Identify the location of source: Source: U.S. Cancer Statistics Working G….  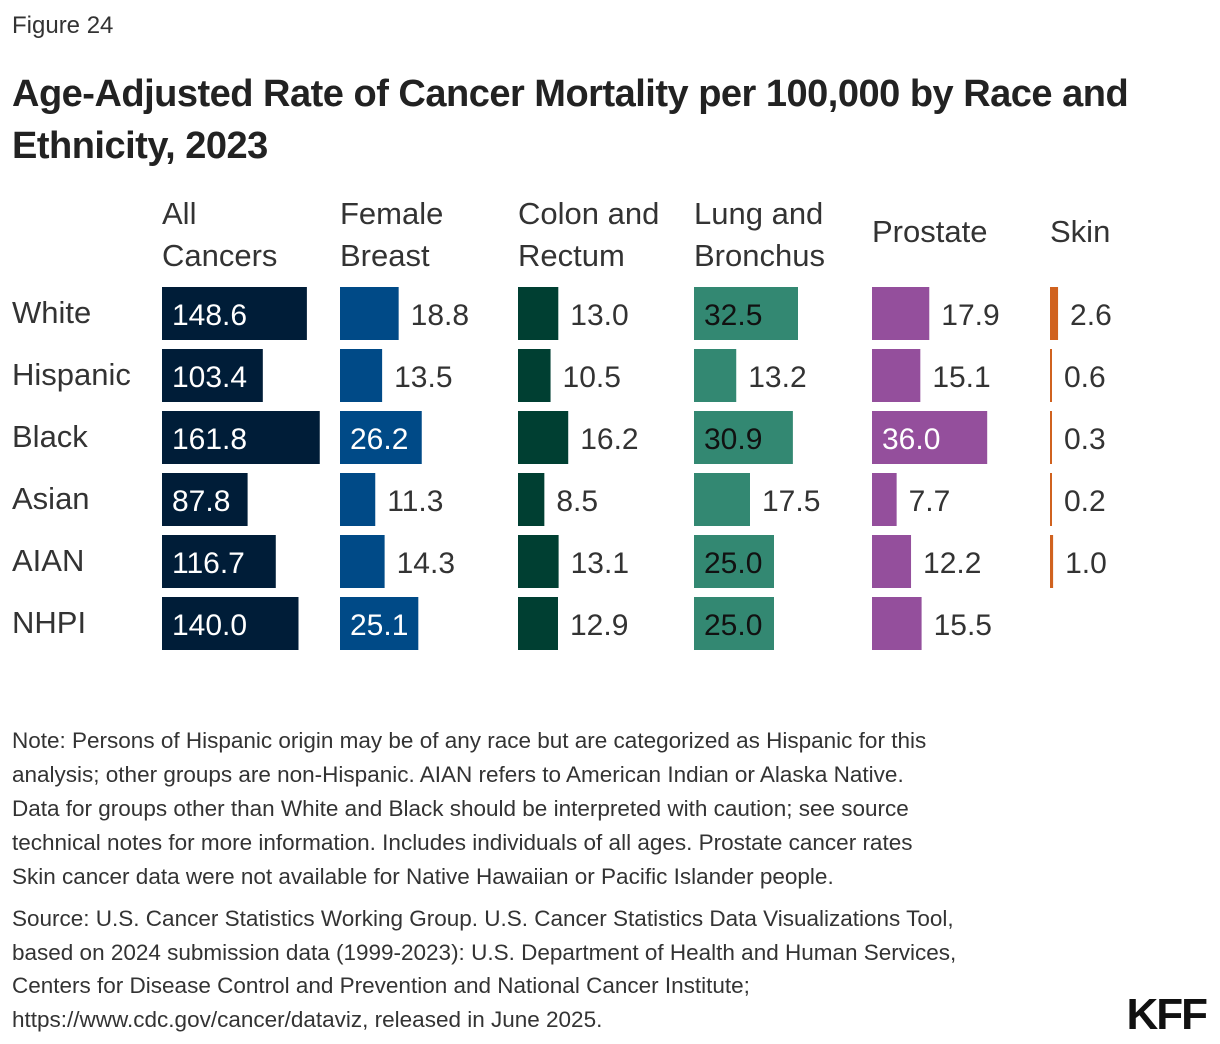
(484, 969).